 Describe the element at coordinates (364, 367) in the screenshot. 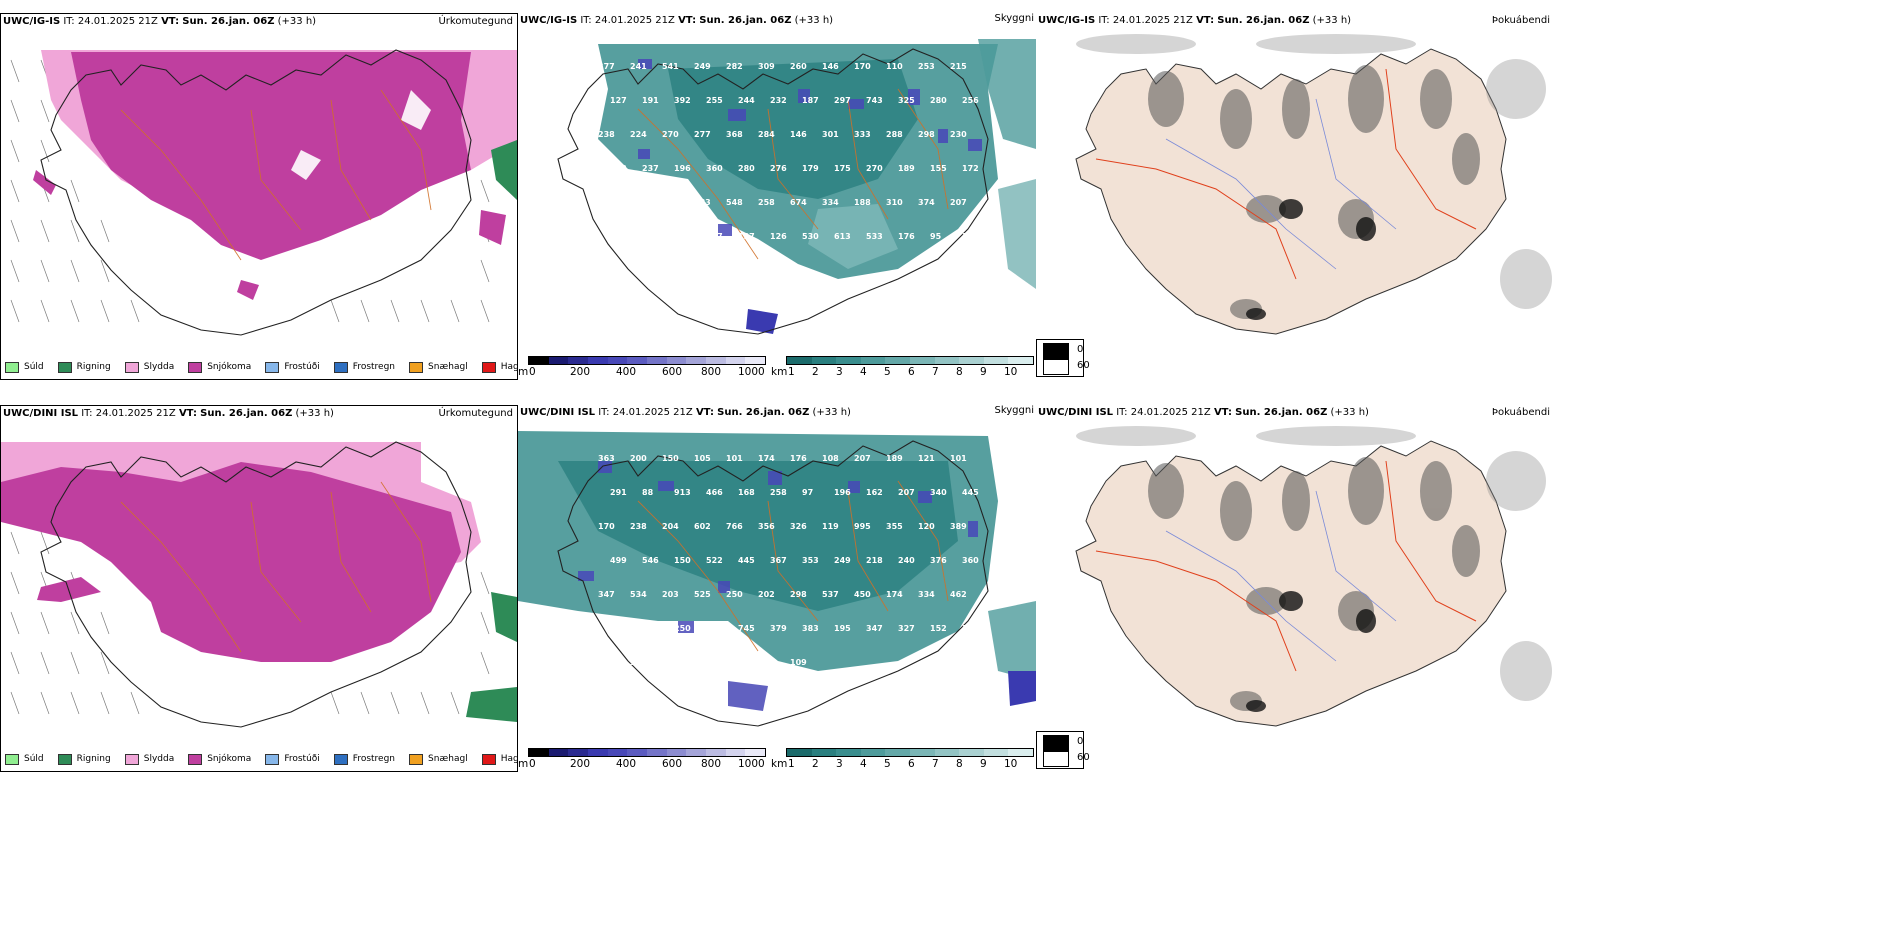

I see `legend-item: Frostregn` at that location.